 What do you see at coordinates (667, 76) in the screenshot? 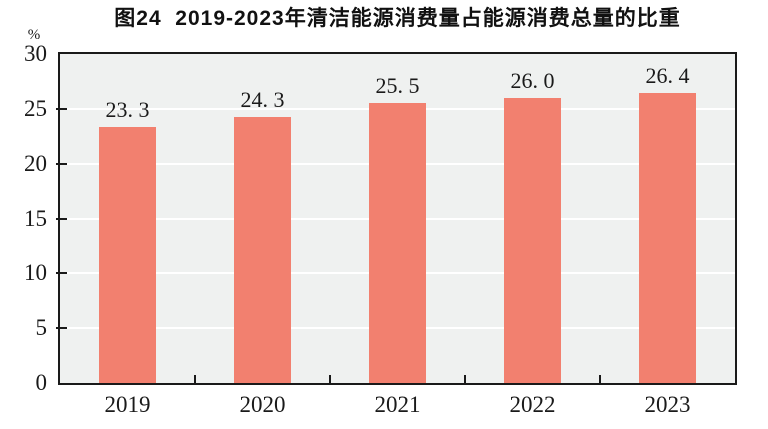
I see `bar-value-label: 26. 4` at bounding box center [667, 76].